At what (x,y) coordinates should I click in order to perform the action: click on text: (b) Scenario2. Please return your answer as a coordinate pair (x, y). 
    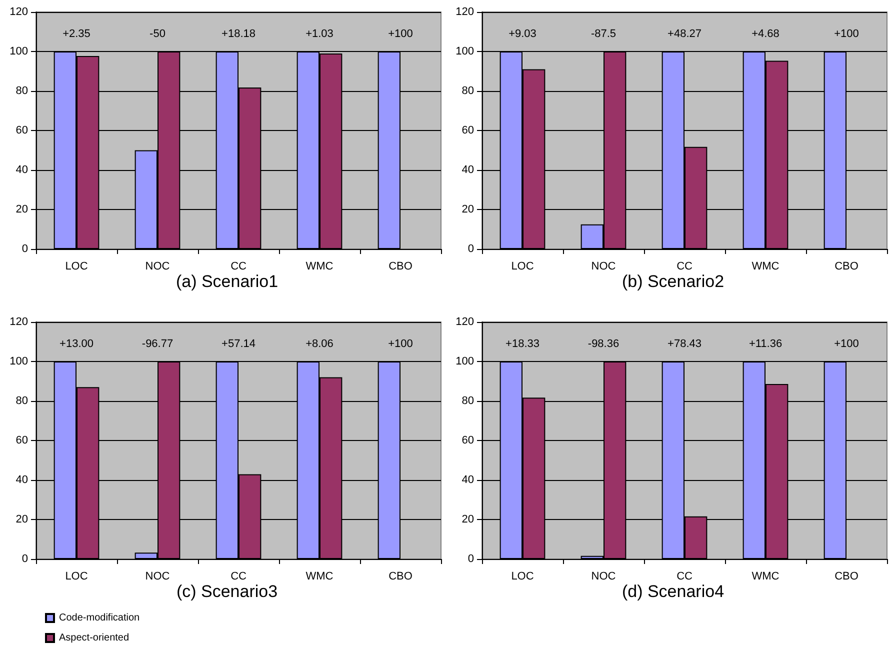
    Looking at the image, I should click on (673, 281).